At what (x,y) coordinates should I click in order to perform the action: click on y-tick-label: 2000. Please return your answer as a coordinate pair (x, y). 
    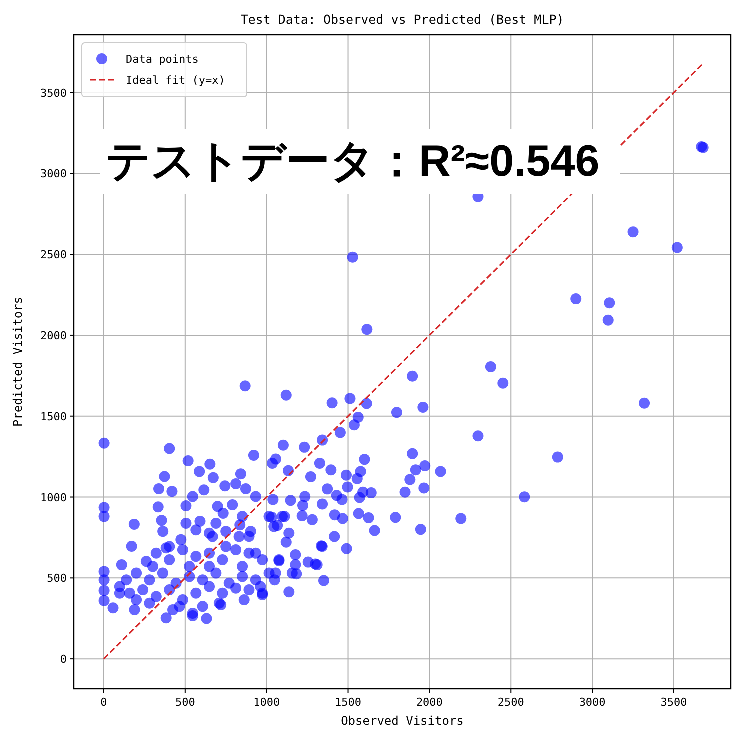
    Looking at the image, I should click on (53, 335).